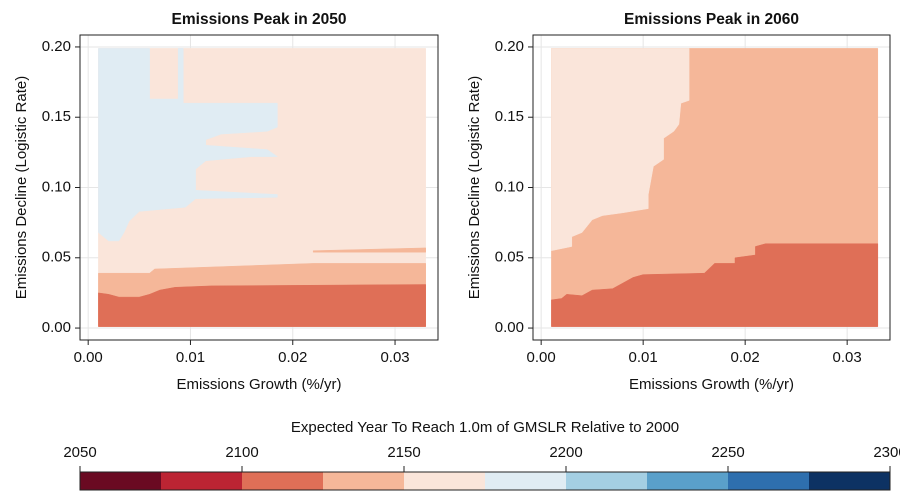 Image resolution: width=900 pixels, height=500 pixels. What do you see at coordinates (241, 452) in the screenshot?
I see `colorbar-tick-label: 2100` at bounding box center [241, 452].